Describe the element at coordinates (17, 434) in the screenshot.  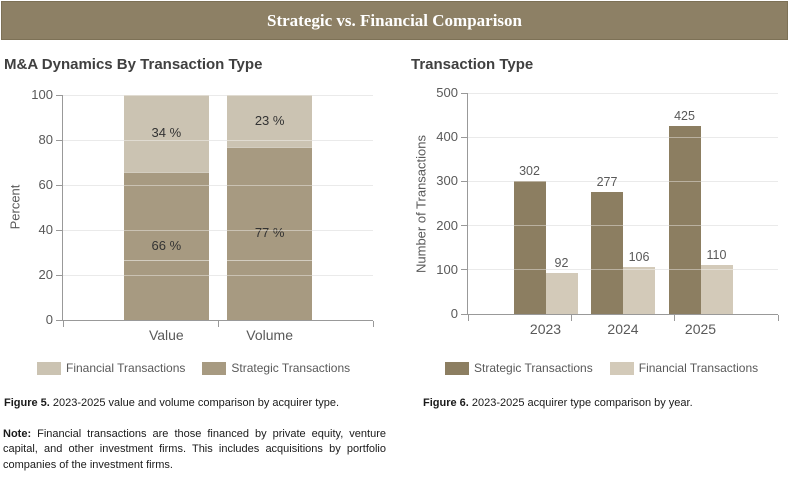
I see `note-label: Note:` at that location.